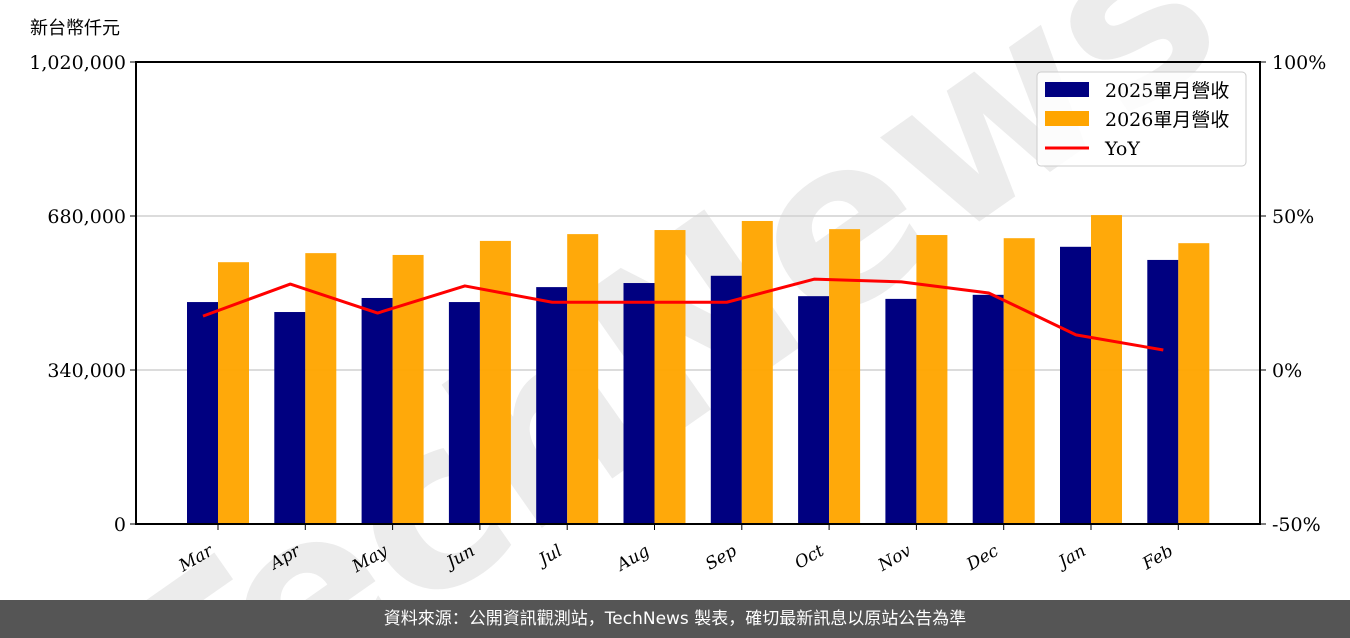  What do you see at coordinates (809, 557) in the screenshot?
I see `x-tick-label: Oct` at bounding box center [809, 557].